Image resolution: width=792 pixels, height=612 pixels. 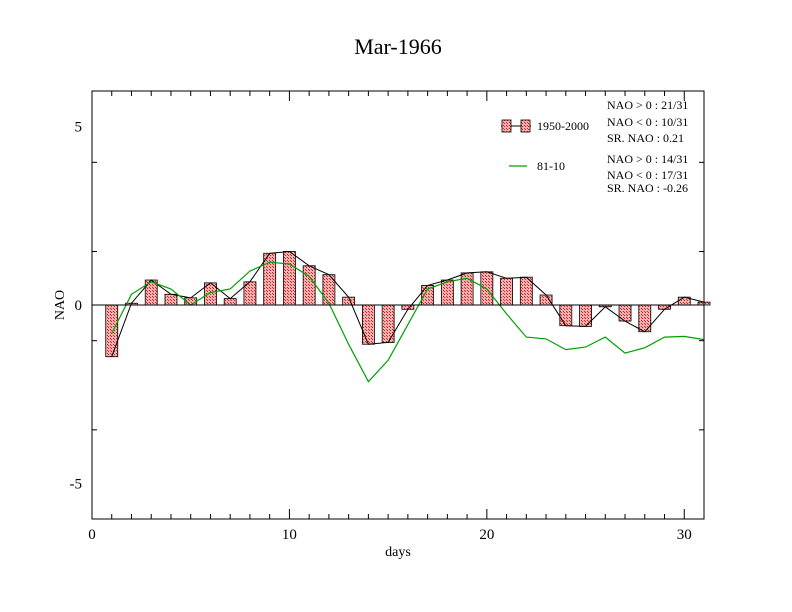 What do you see at coordinates (79, 128) in the screenshot?
I see `y-tick-label-5: 5` at bounding box center [79, 128].